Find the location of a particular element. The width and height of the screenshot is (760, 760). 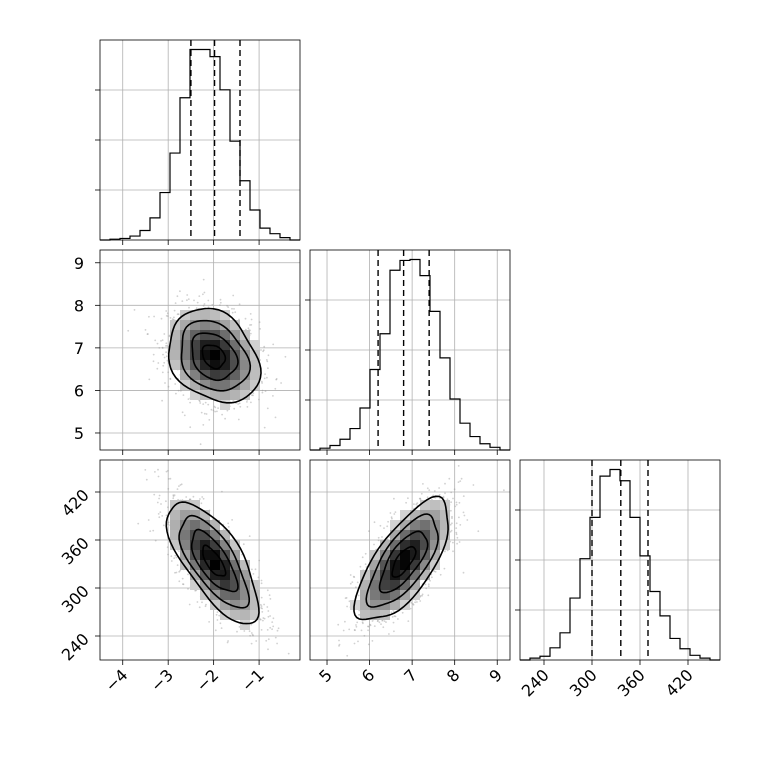

panel-frame is located at coordinates (410, 560).